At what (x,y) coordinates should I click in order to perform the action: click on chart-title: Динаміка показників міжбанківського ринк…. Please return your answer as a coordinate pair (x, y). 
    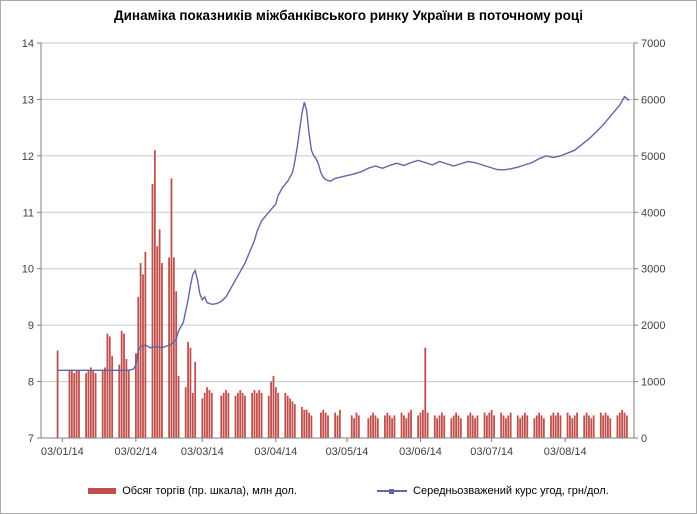
    Looking at the image, I should click on (348, 15).